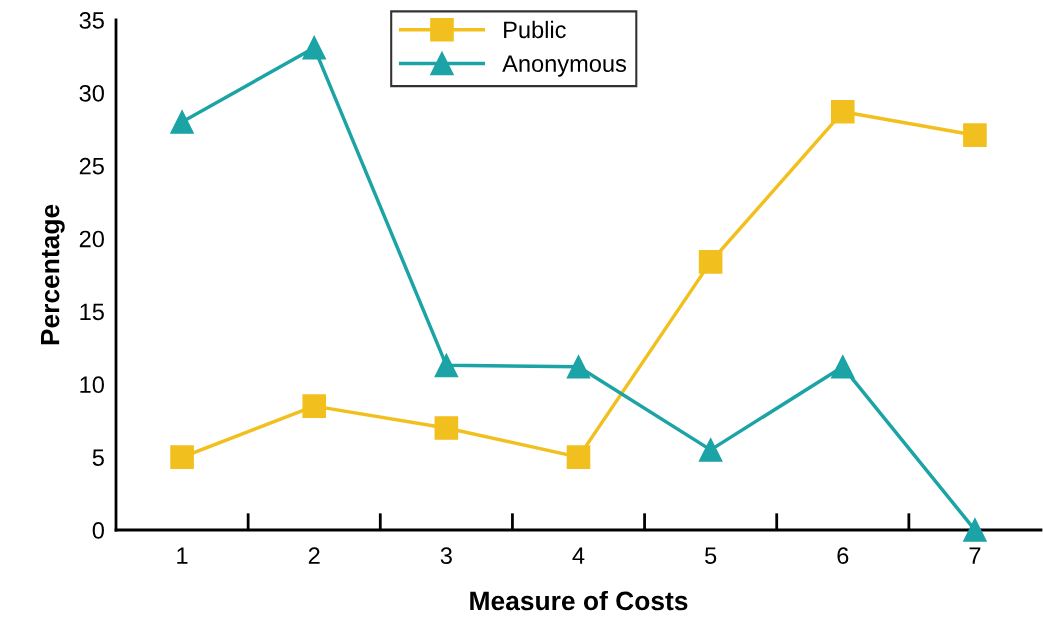 Image resolution: width=1043 pixels, height=626 pixels. Describe the element at coordinates (314, 555) in the screenshot. I see `x-tick-label: 2` at that location.